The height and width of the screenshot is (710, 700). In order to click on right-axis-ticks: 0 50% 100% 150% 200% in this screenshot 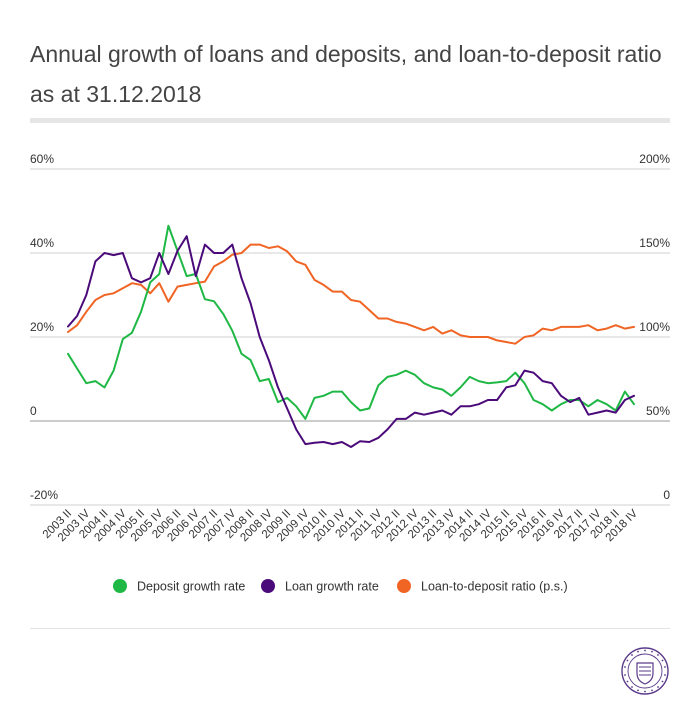, I will do `click(654, 327)`.